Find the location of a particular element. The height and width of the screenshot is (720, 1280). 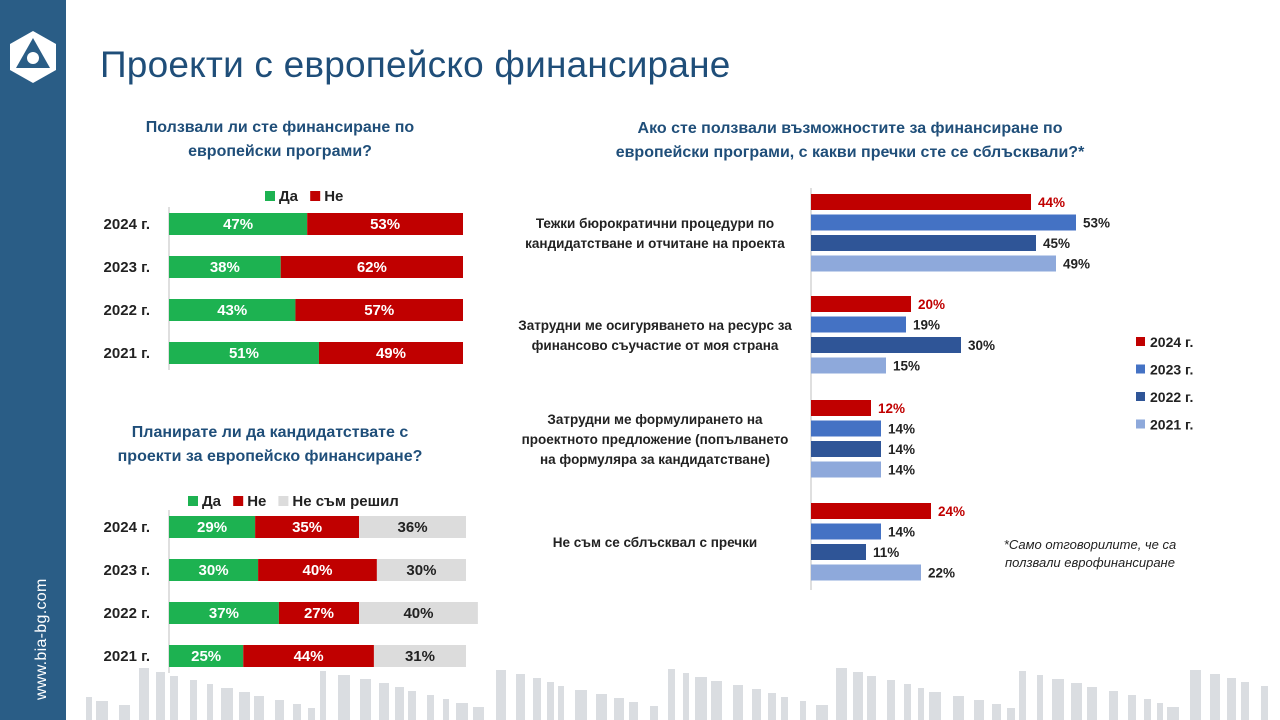

data-label-0-2-0: 43% is located at coordinates (232, 310).